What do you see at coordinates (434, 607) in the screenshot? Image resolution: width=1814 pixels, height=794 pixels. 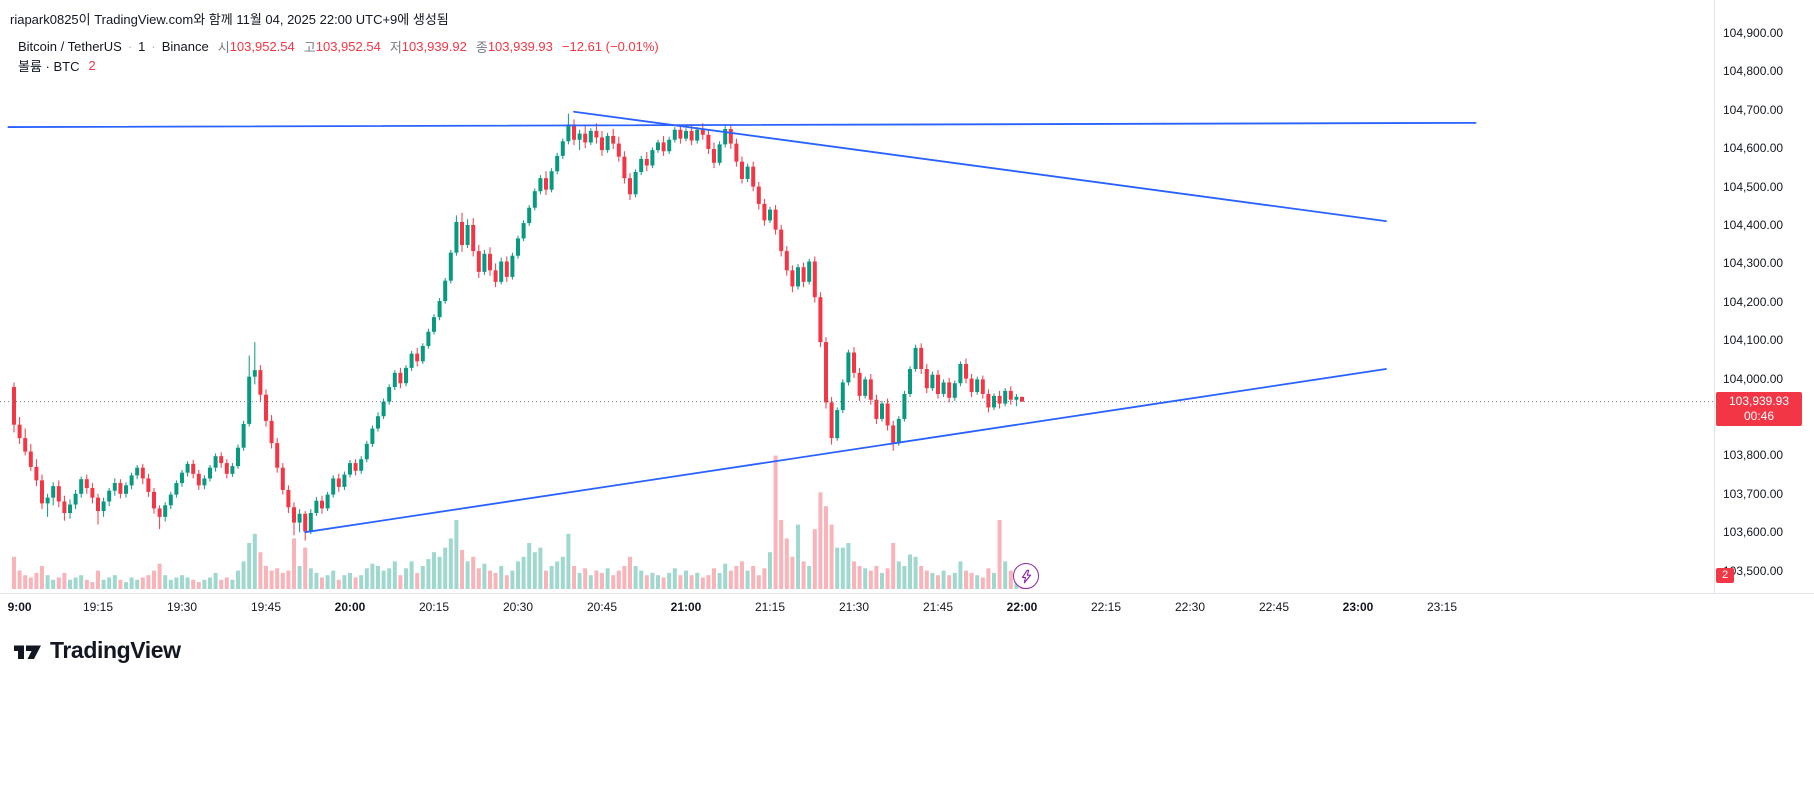 I see `time-tick-label: 20:15` at bounding box center [434, 607].